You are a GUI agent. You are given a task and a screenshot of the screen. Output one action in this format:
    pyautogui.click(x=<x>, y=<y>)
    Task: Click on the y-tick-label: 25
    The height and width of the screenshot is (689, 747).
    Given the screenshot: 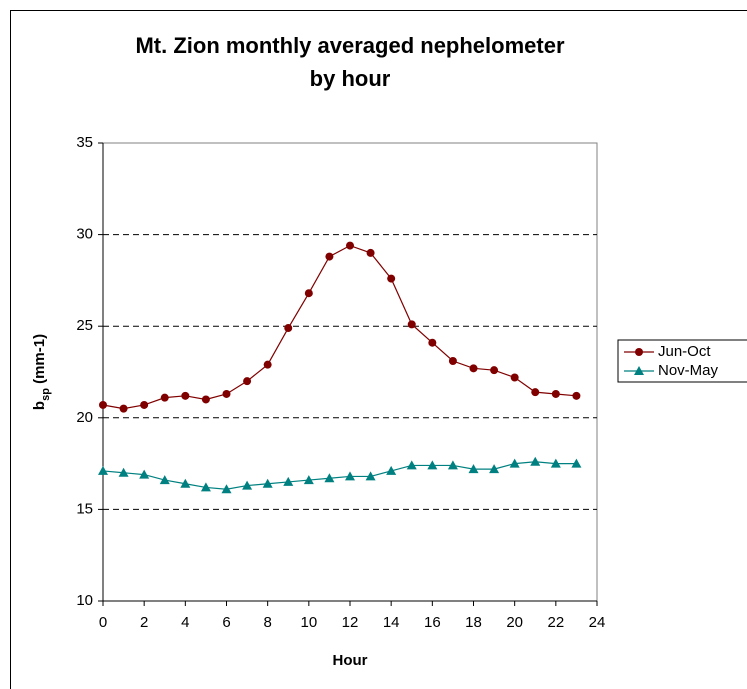 What is the action you would take?
    pyautogui.click(x=84, y=325)
    